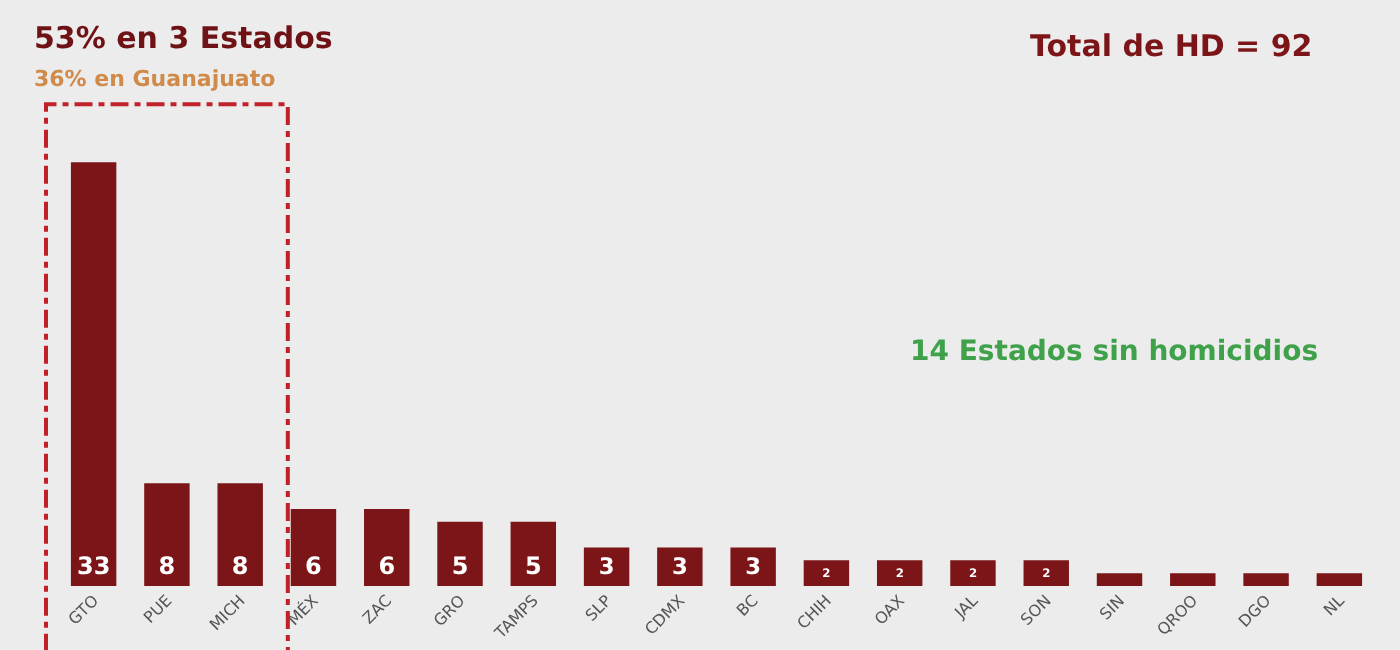  I want to click on annotation: 14 Estados sin homicidios, so click(1114, 352).